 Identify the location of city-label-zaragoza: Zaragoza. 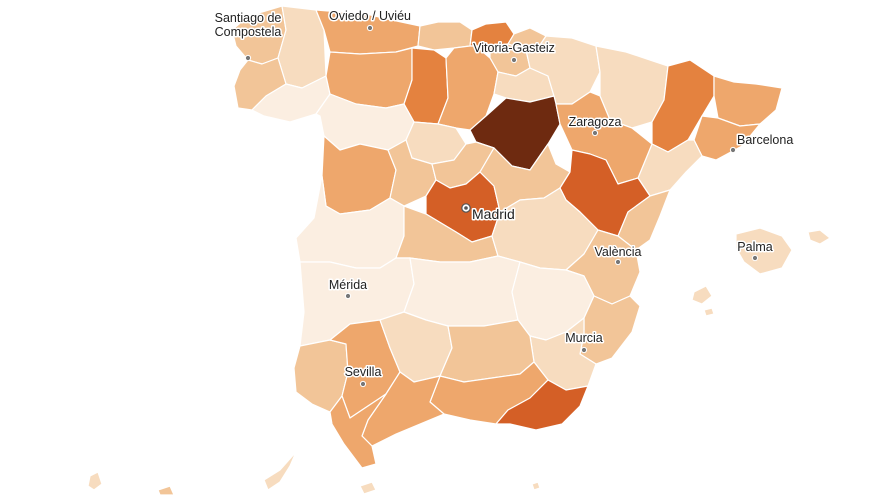
(595, 122).